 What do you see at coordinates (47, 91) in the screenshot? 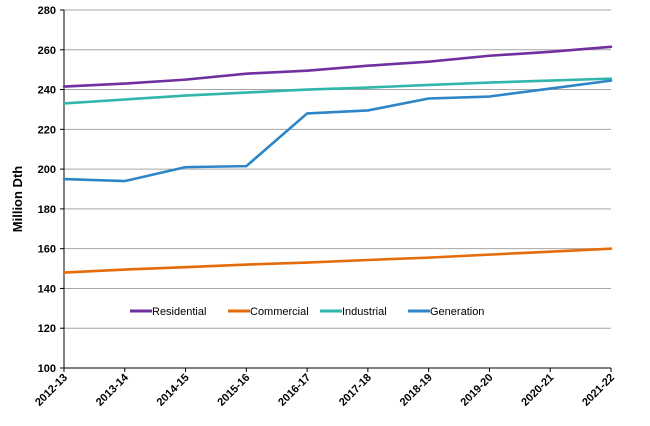
I see `y-tick-label: 240` at bounding box center [47, 91].